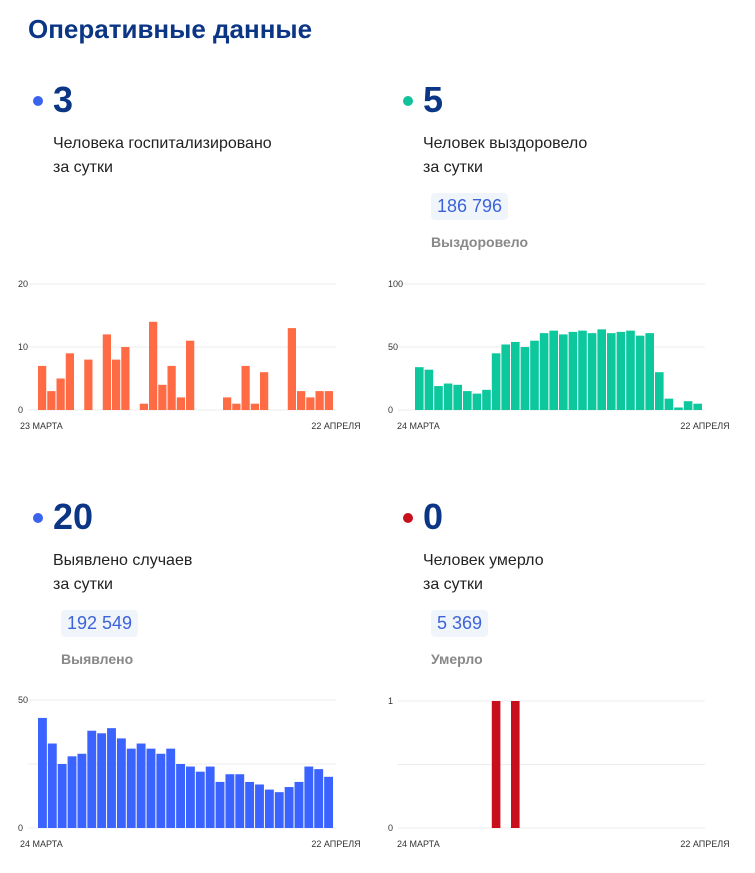 The height and width of the screenshot is (873, 755). Describe the element at coordinates (162, 143) in the screenshot. I see `desc-line: Человека госпитализировано` at that location.